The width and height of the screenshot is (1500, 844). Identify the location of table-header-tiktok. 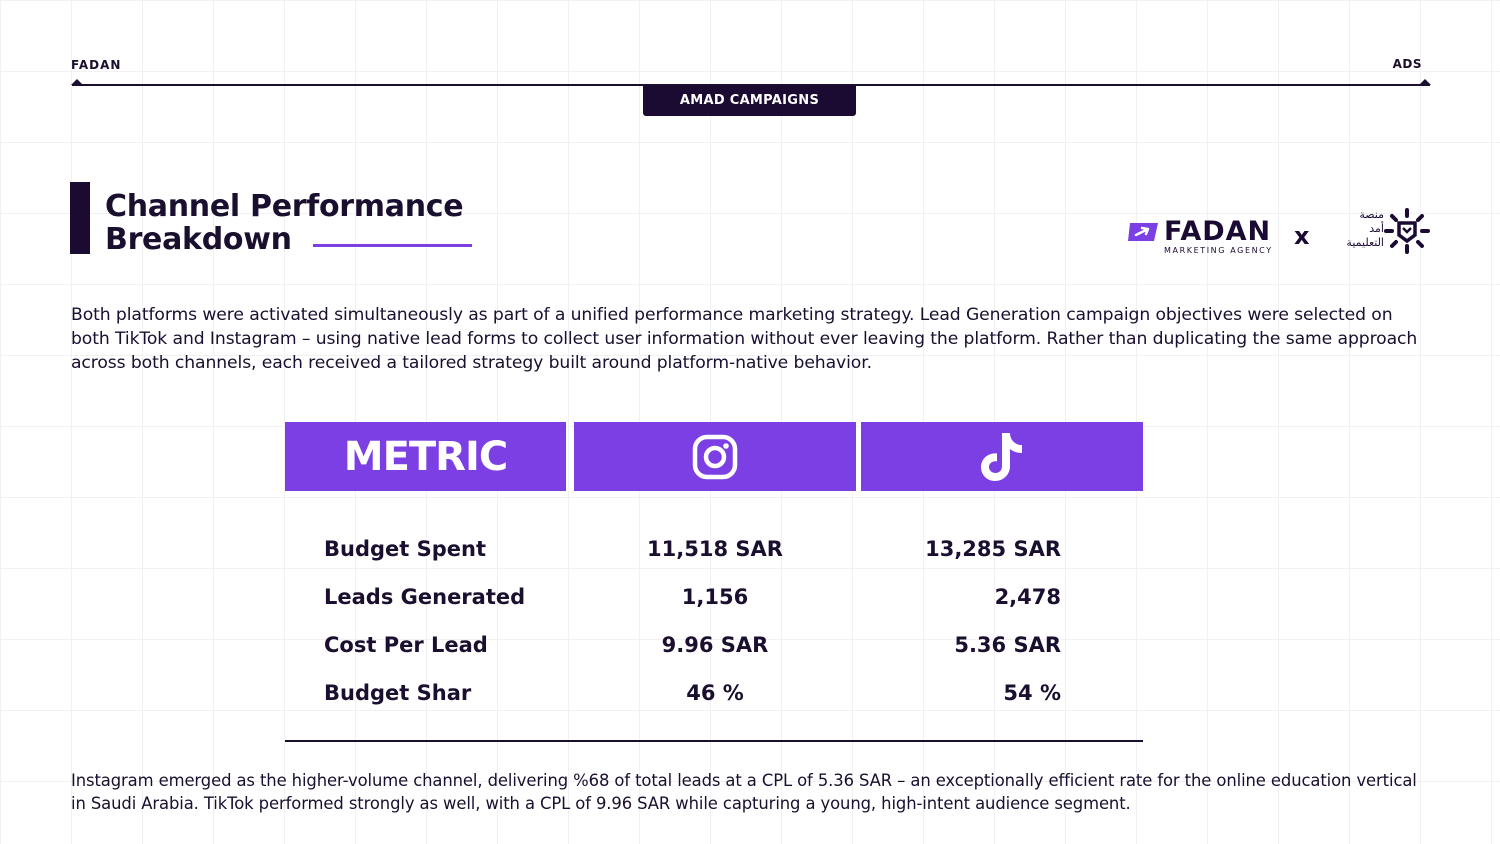
(1002, 456).